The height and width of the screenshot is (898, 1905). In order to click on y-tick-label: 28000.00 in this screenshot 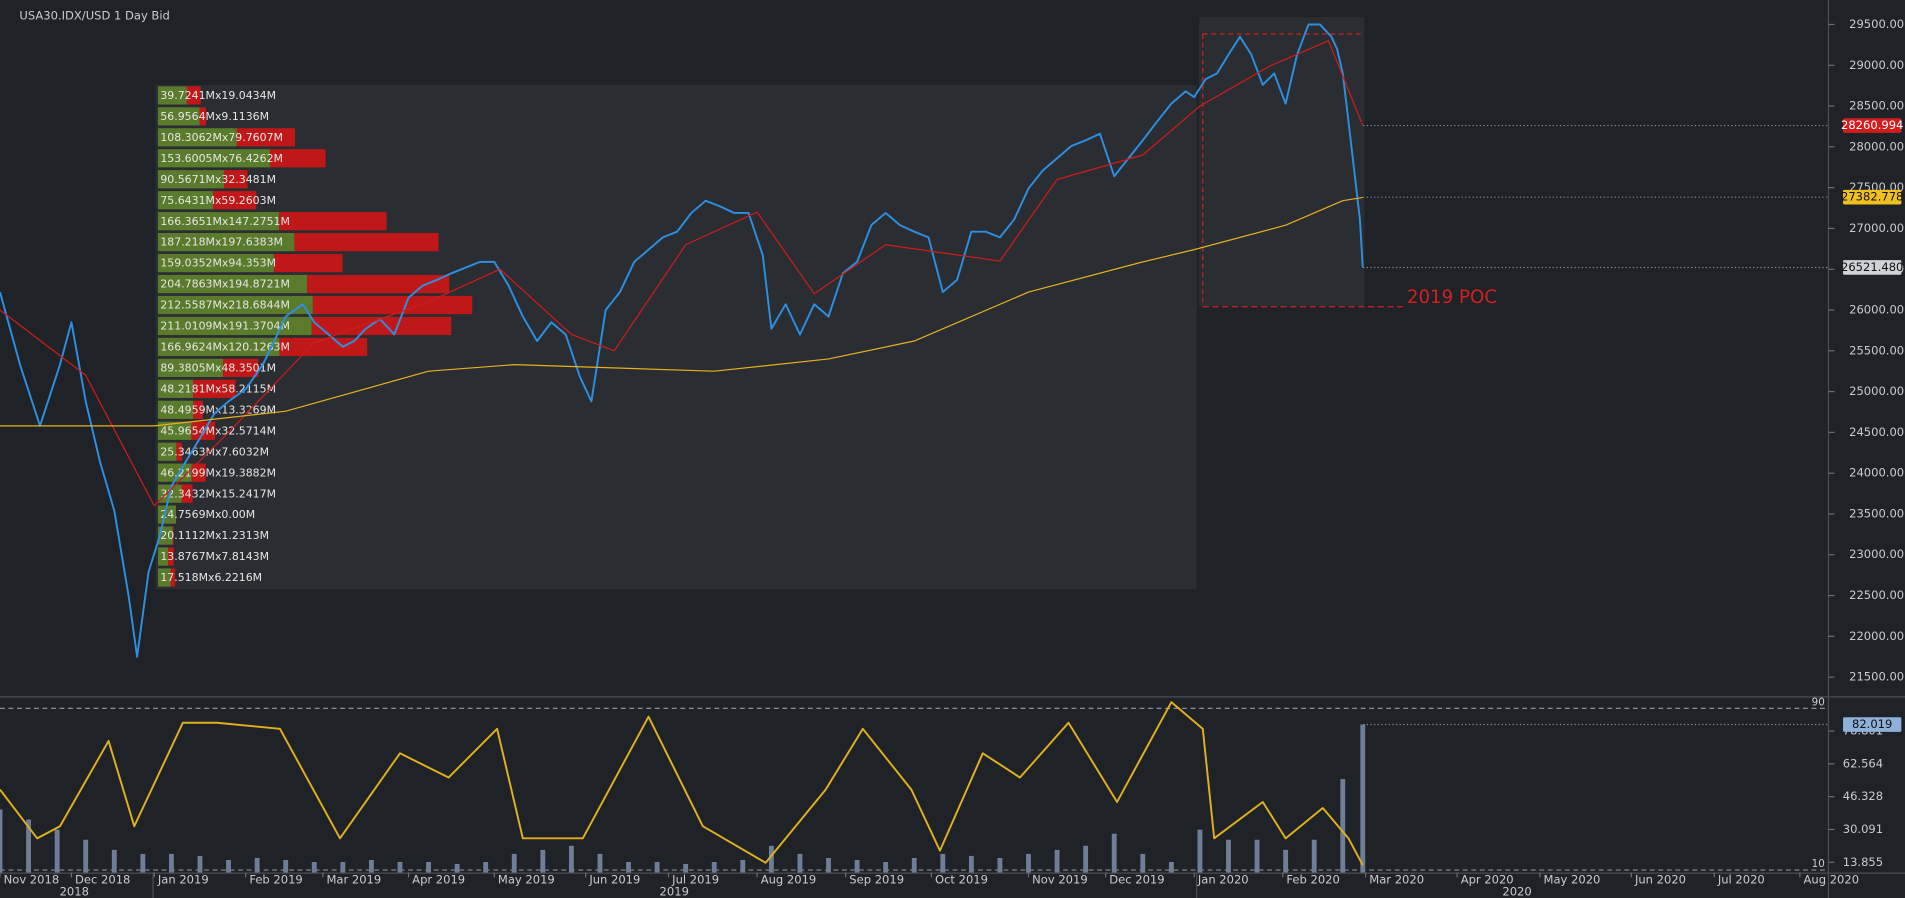, I will do `click(1876, 146)`.